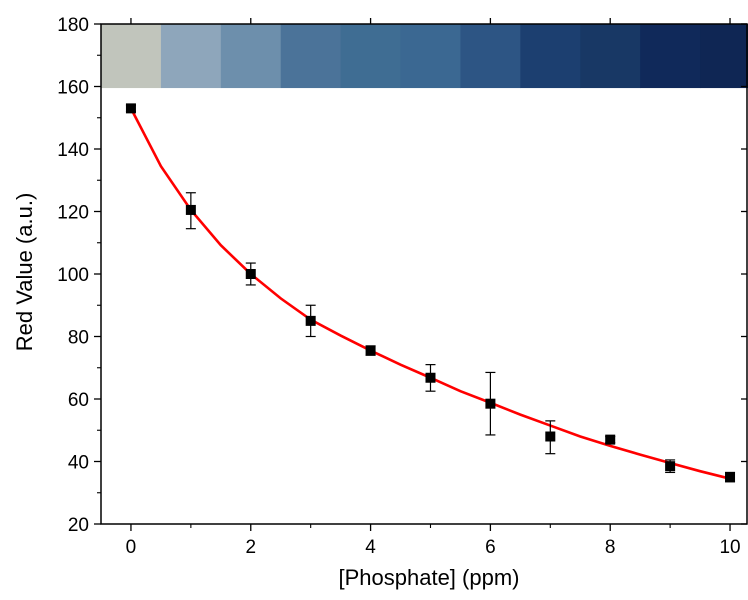 Image resolution: width=748 pixels, height=600 pixels. I want to click on y-tick-label: 100, so click(73, 275).